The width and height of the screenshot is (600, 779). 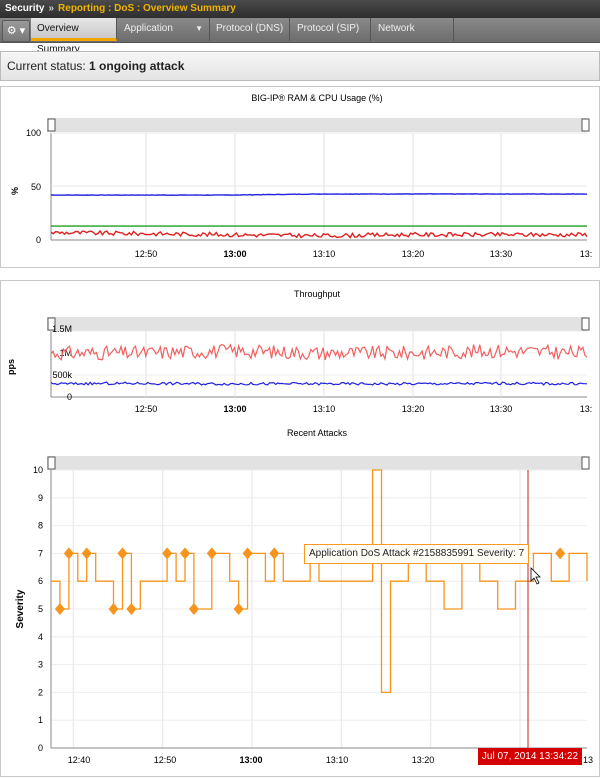 What do you see at coordinates (58, 39) in the screenshot?
I see `tab-label: Overview Summary` at bounding box center [58, 39].